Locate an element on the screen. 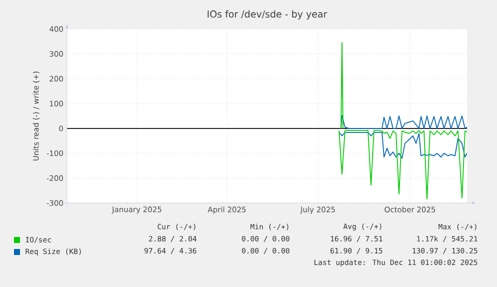 The image size is (497, 287). chart-title: IOs for /dev/sde - by year is located at coordinates (268, 15).